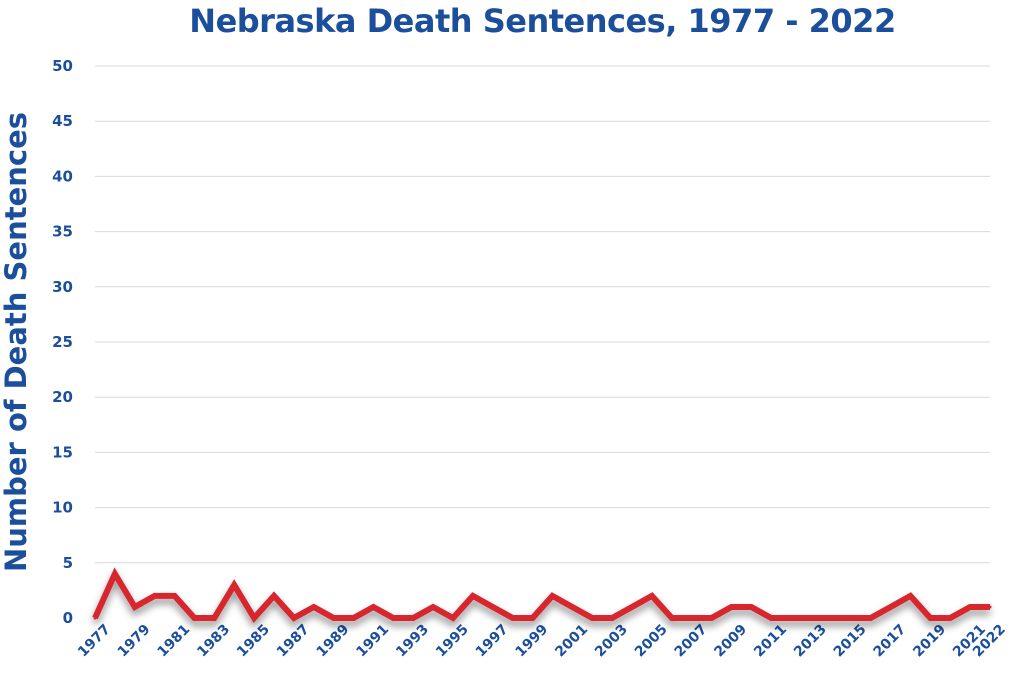 This screenshot has height=678, width=1024. Describe the element at coordinates (68, 563) in the screenshot. I see `y-tick-label: 5` at that location.